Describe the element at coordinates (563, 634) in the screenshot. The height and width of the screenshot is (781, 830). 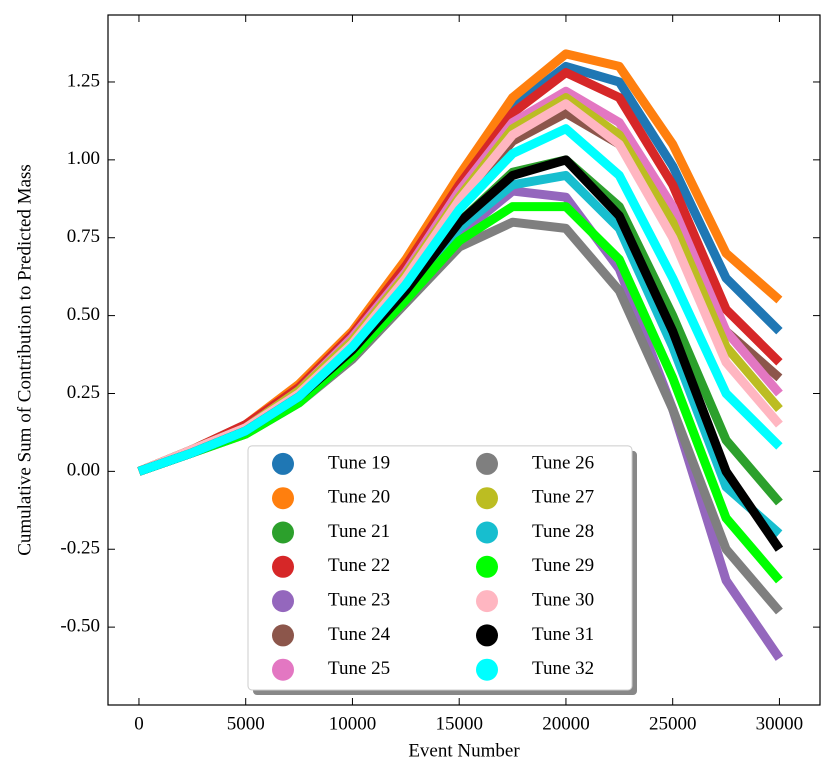
I see `legend-label: Tune 31` at that location.